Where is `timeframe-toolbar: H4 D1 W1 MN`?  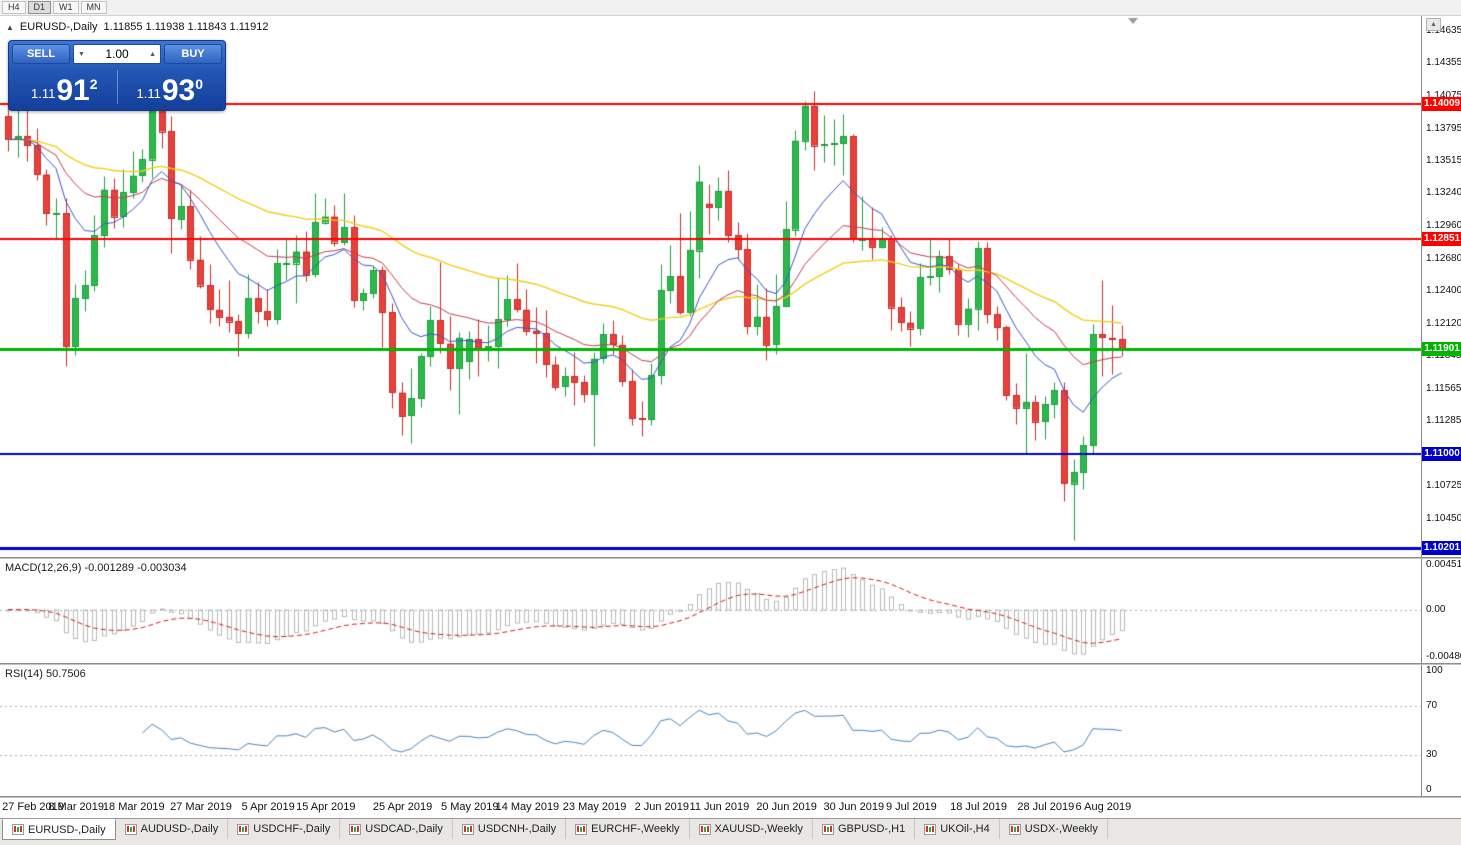
timeframe-toolbar: H4 D1 W1 MN is located at coordinates (730, 8).